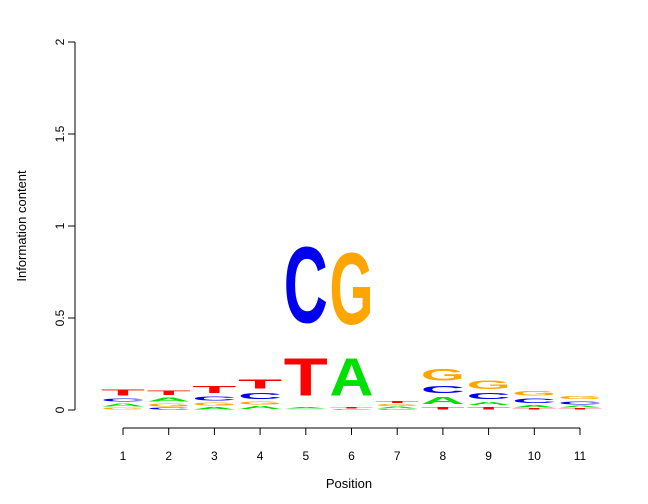 The image size is (648, 504). I want to click on x-tick-label: 8, so click(443, 456).